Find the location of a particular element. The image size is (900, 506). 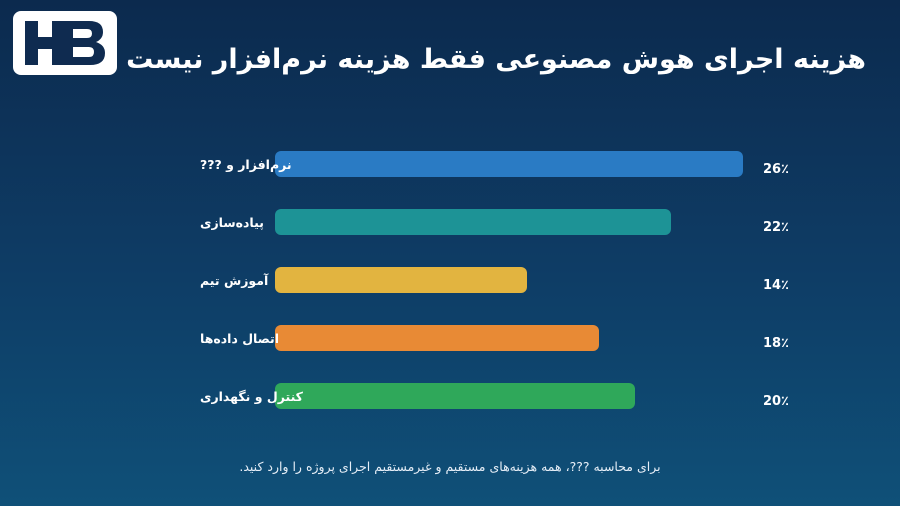

hb-logo-icon is located at coordinates (65, 43).